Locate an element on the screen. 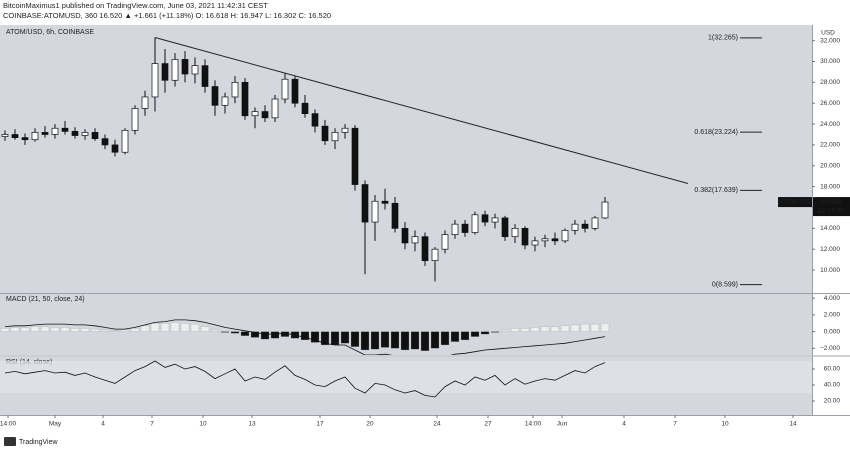 The image size is (850, 453). y-tick-label: 28.000 is located at coordinates (830, 82).